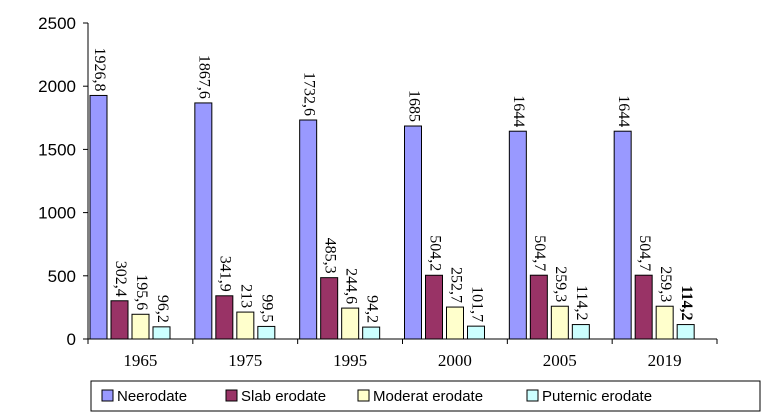 Image resolution: width=769 pixels, height=412 pixels. I want to click on x-tick-label: 1995, so click(350, 360).